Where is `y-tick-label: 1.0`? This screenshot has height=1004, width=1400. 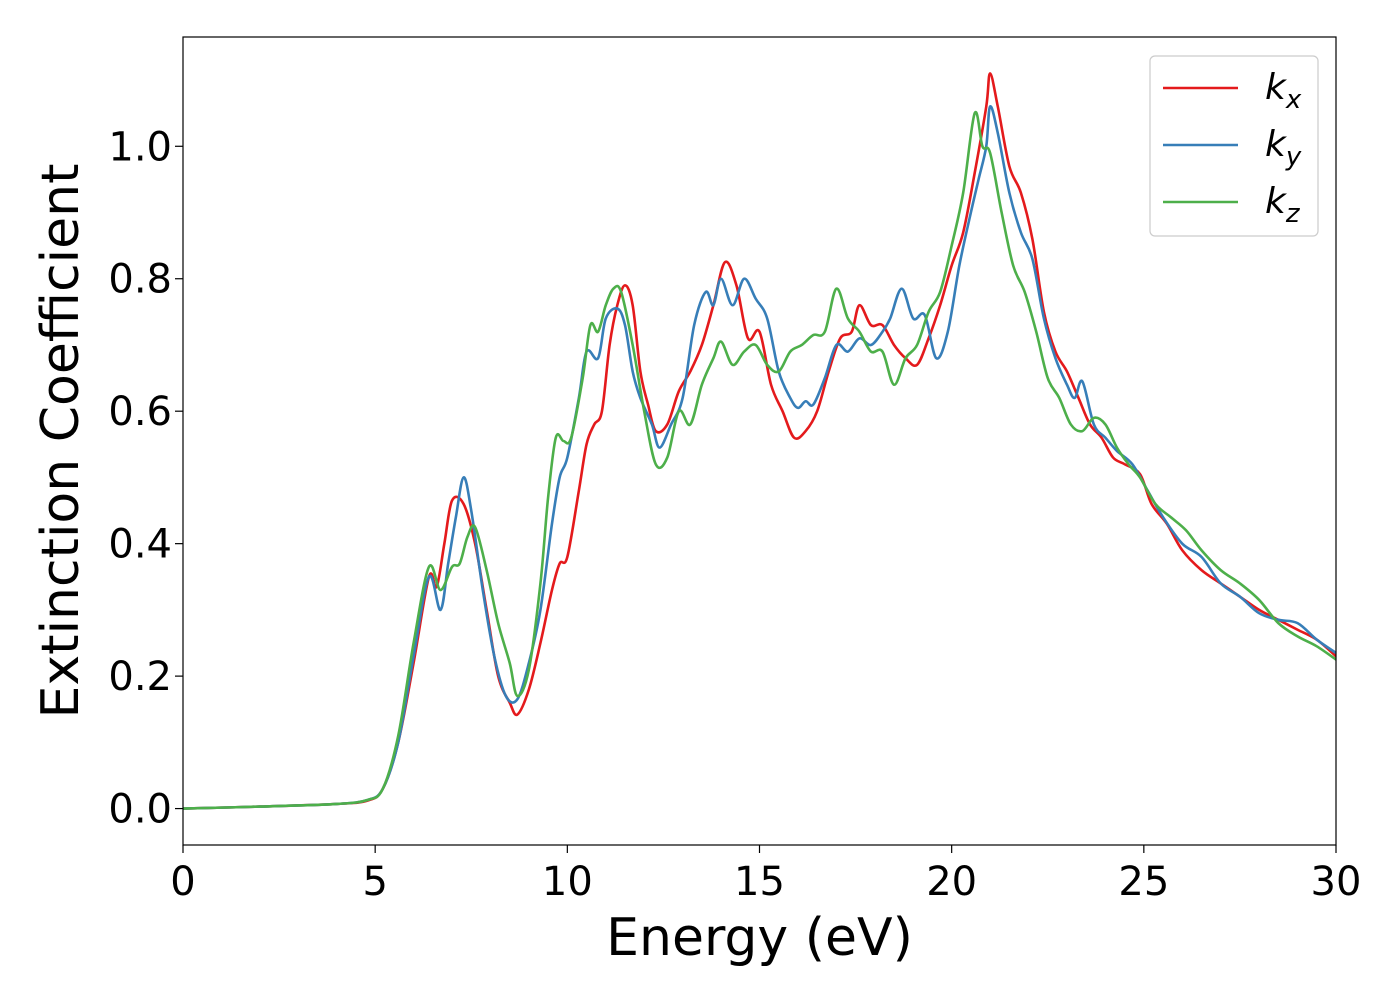 y-tick-label: 1.0 is located at coordinates (140, 147).